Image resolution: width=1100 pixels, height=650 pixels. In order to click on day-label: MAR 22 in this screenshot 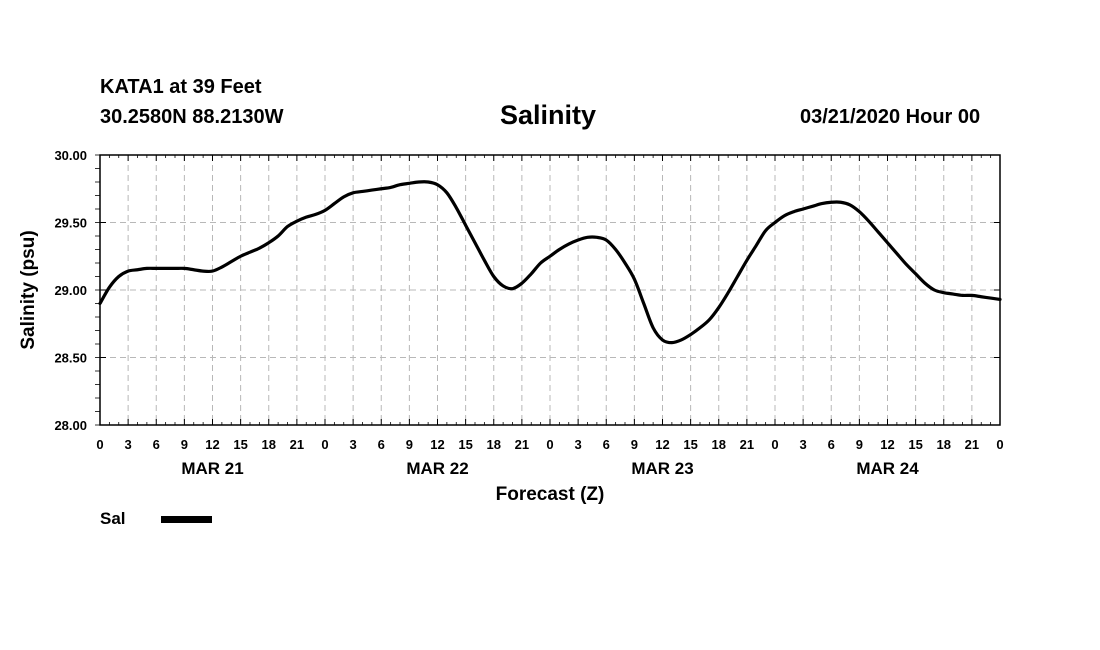, I will do `click(437, 468)`.